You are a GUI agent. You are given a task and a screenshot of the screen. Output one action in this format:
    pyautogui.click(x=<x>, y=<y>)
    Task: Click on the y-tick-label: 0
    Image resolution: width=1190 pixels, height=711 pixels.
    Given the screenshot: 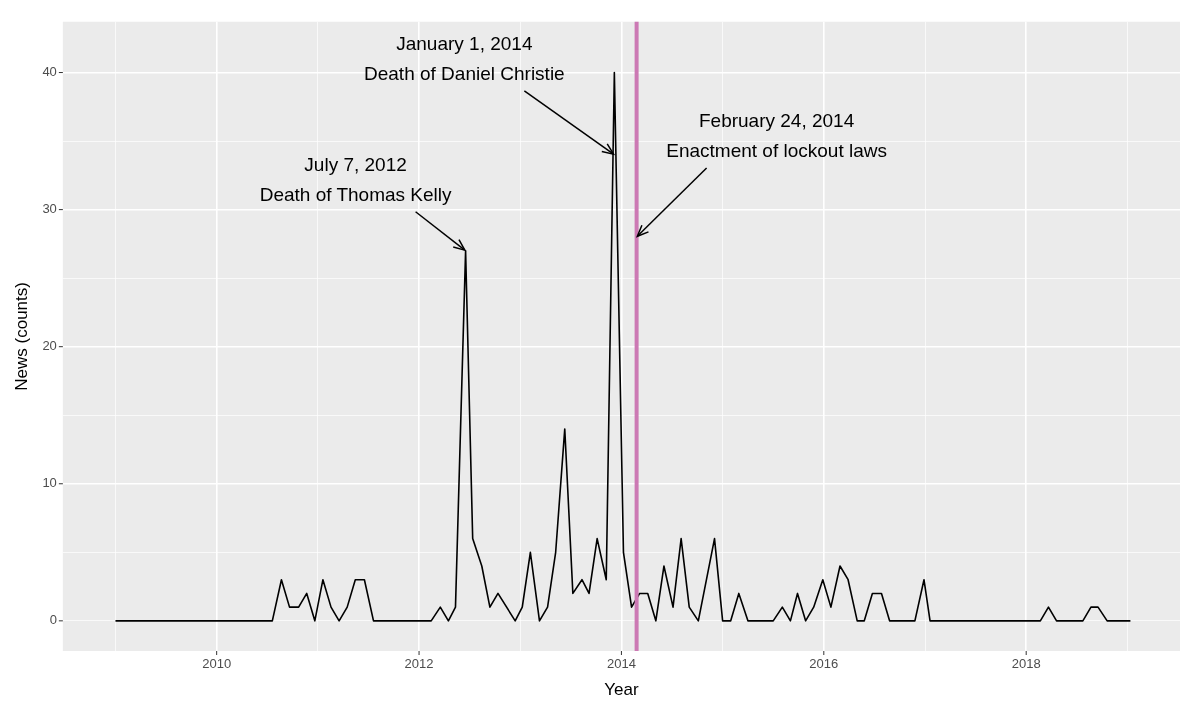 What is the action you would take?
    pyautogui.click(x=53, y=620)
    